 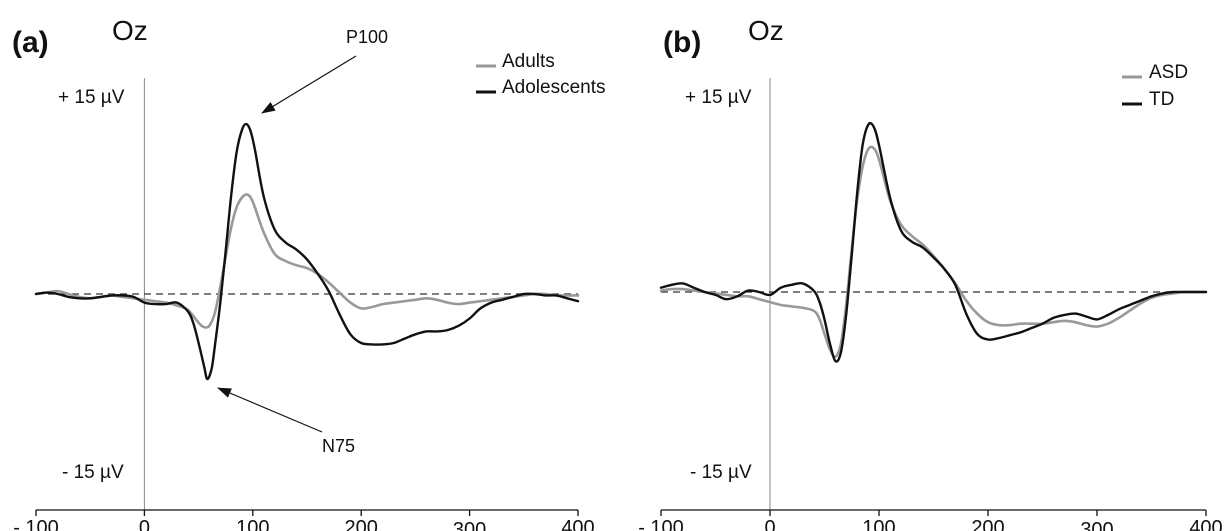 I want to click on legend-label: ASD, so click(x=1168, y=72).